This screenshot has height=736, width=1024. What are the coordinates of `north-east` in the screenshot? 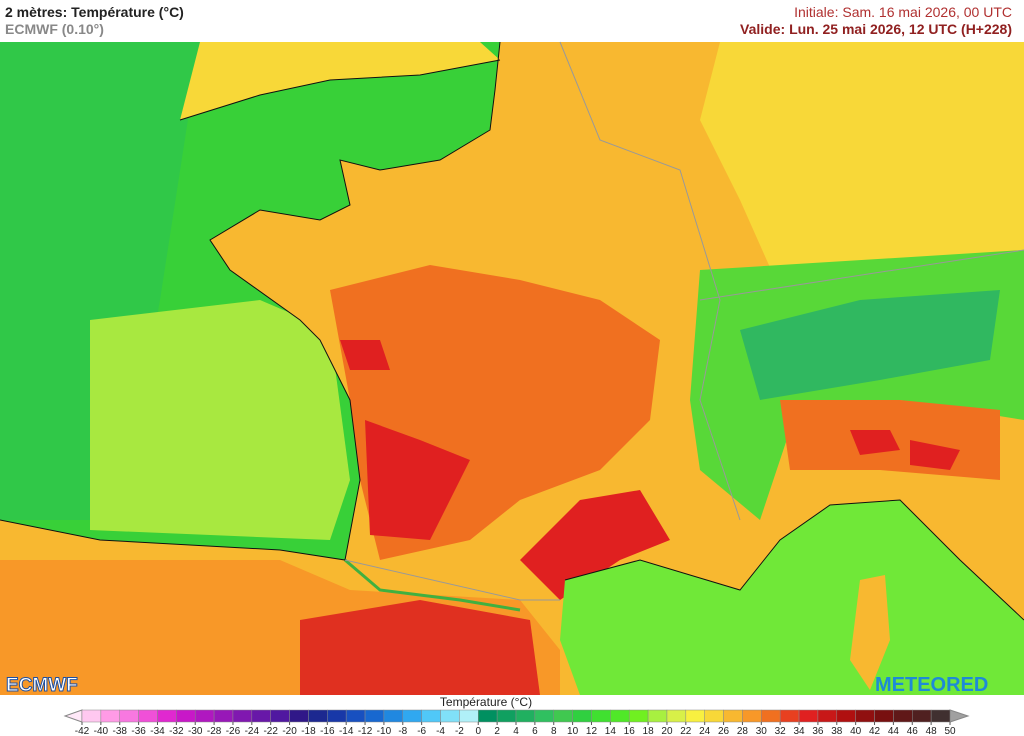 It's located at (862, 166).